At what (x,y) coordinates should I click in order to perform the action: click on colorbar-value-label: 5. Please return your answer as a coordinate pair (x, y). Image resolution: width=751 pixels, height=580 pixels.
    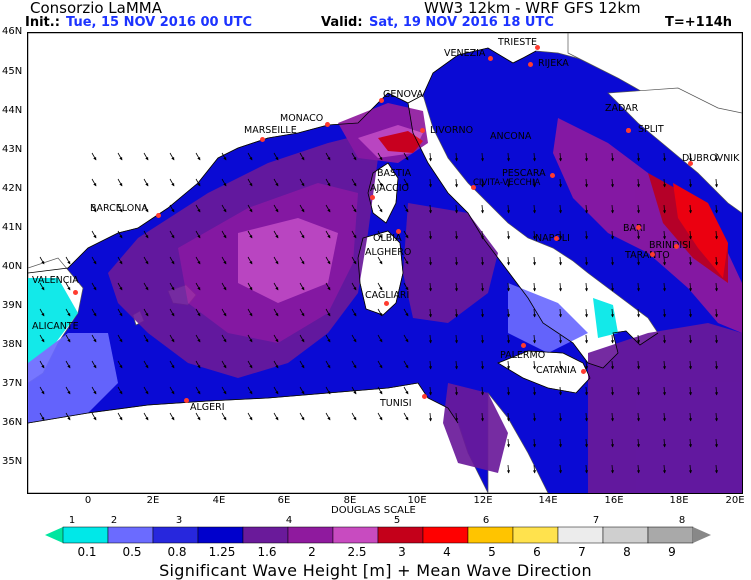
    Looking at the image, I should click on (492, 552).